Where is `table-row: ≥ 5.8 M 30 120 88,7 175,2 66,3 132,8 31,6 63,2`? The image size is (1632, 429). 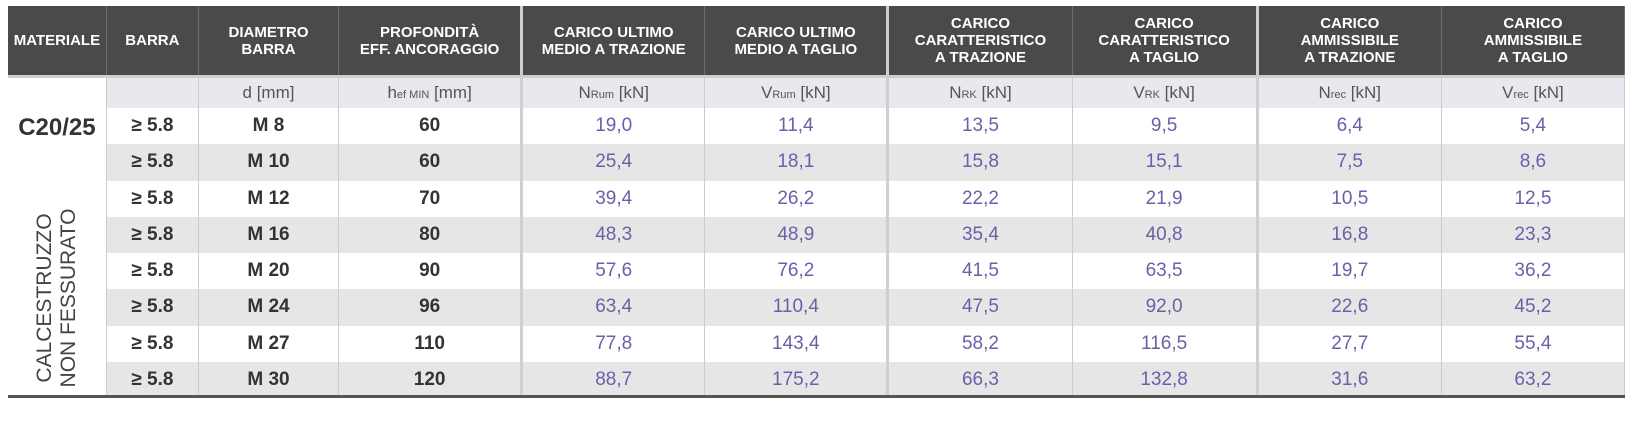
table-row: ≥ 5.8 M 30 120 88,7 175,2 66,3 132,8 31,6 63,2 is located at coordinates (817, 379).